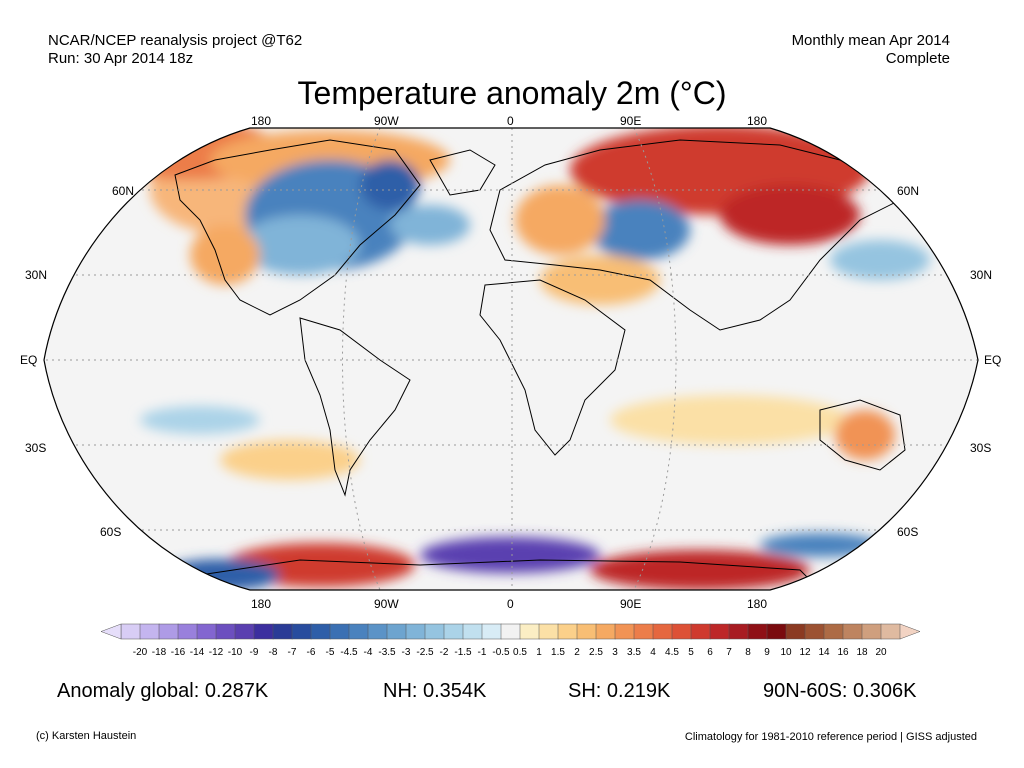 Image resolution: width=1024 pixels, height=768 pixels. Describe the element at coordinates (425, 652) in the screenshot. I see `colorbar-tick-label: -2.5` at that location.